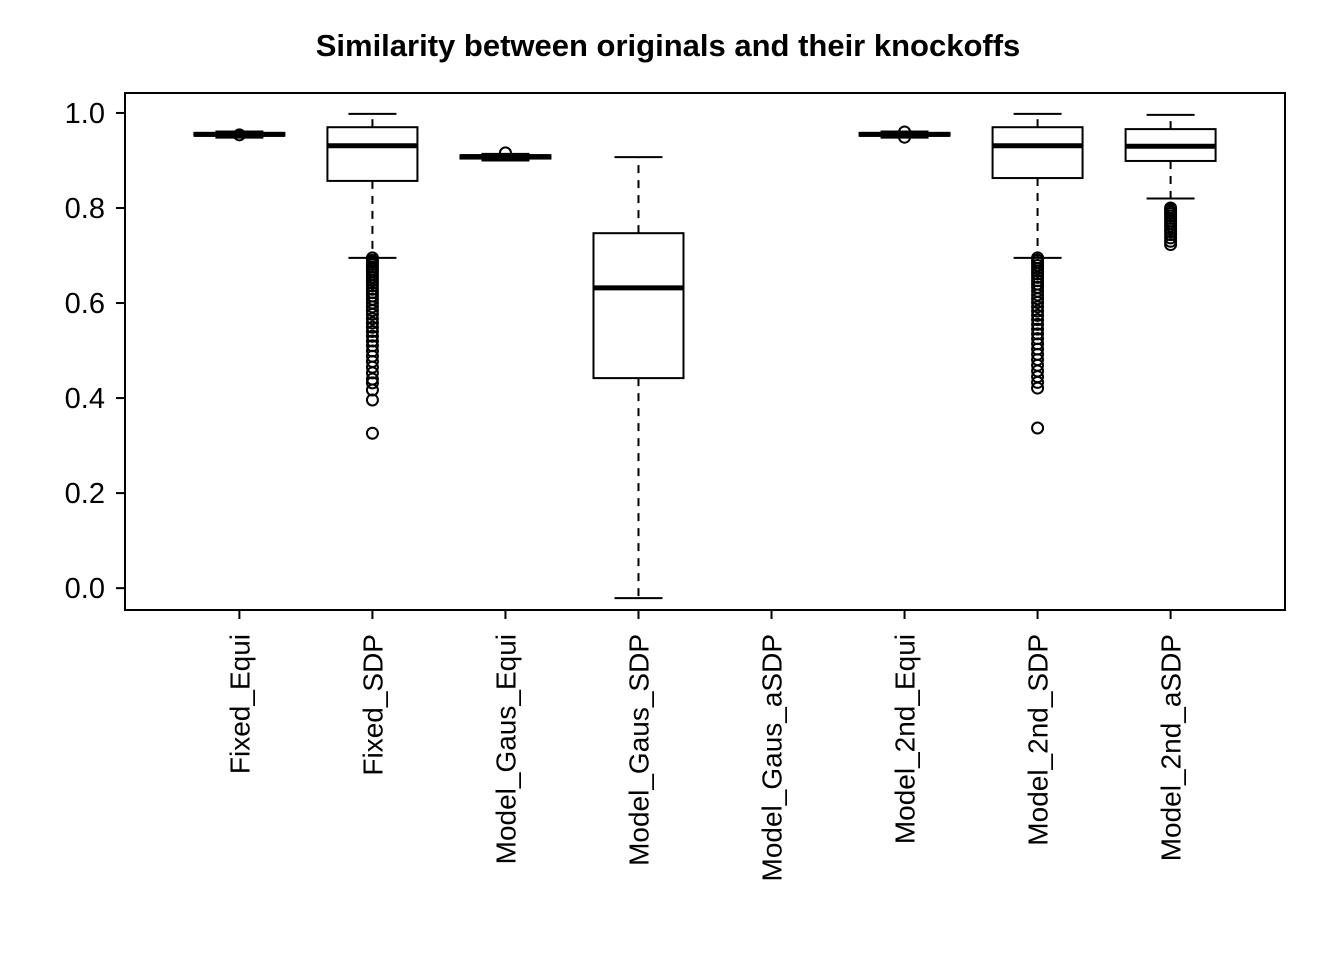 This screenshot has width=1344, height=960. Describe the element at coordinates (1171, 747) in the screenshot. I see `x-category-label: Model_2nd_aSDP` at that location.